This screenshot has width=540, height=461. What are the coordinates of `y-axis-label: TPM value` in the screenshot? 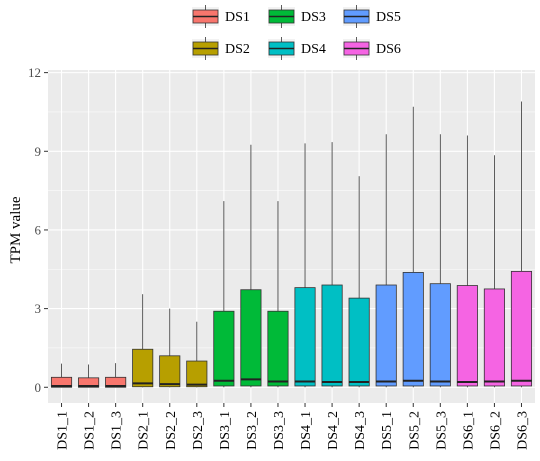 It's located at (16, 229).